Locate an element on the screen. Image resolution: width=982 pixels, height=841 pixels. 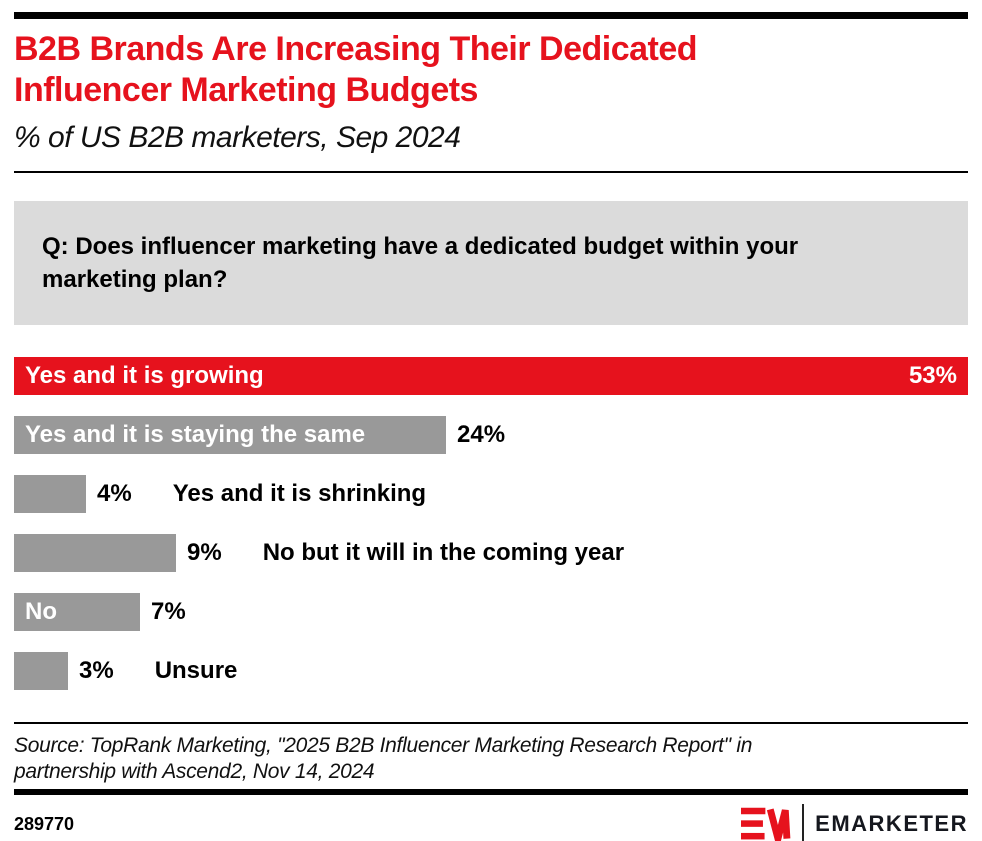
bar-row: Yes and it is growing 53% is located at coordinates (491, 376).